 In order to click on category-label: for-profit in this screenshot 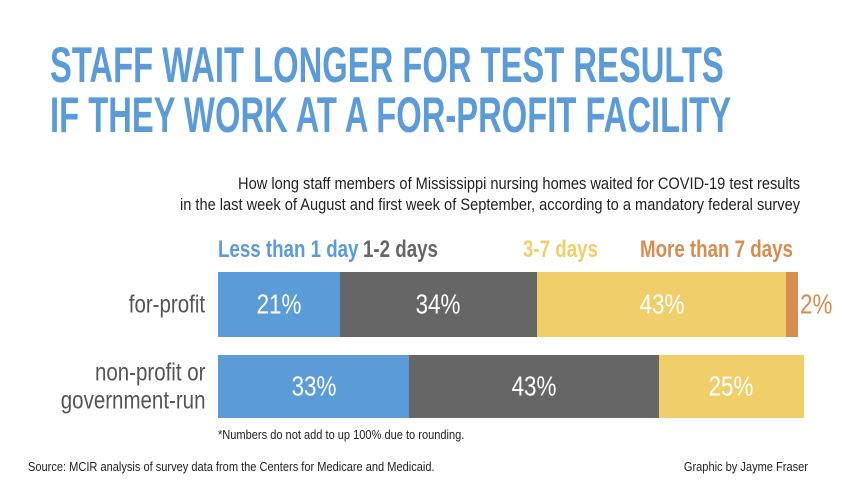, I will do `click(166, 304)`.